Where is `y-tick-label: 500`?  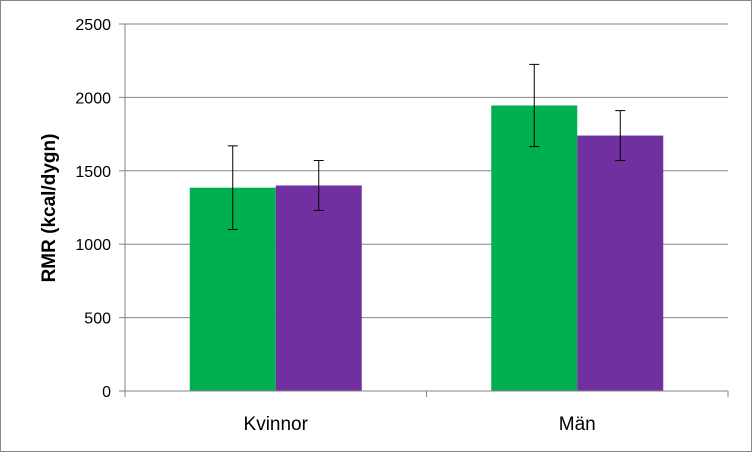 y-tick-label: 500 is located at coordinates (97, 319).